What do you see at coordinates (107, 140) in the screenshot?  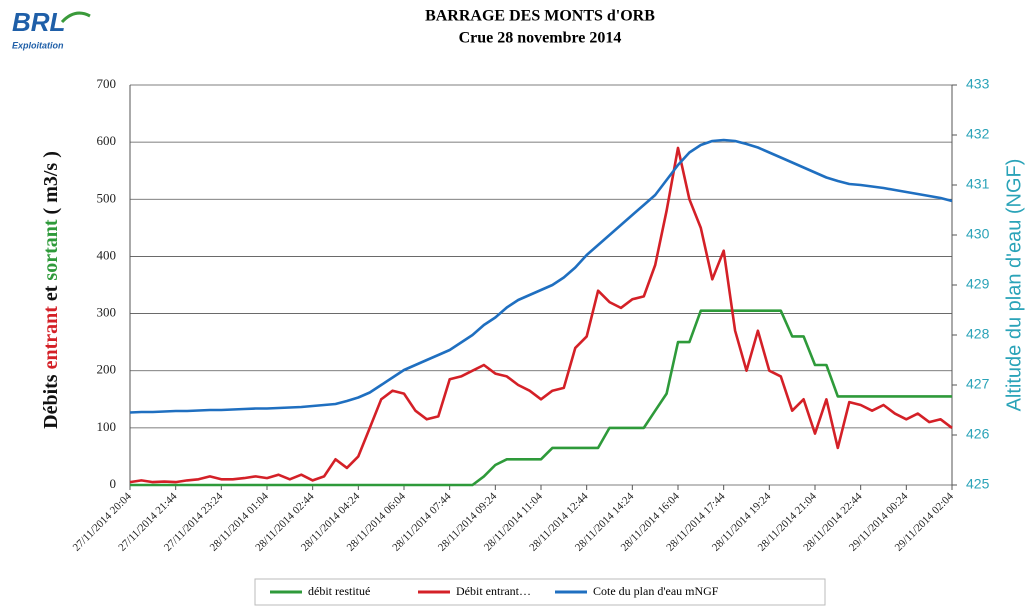 I see `y-tick-label: 600` at bounding box center [107, 140].